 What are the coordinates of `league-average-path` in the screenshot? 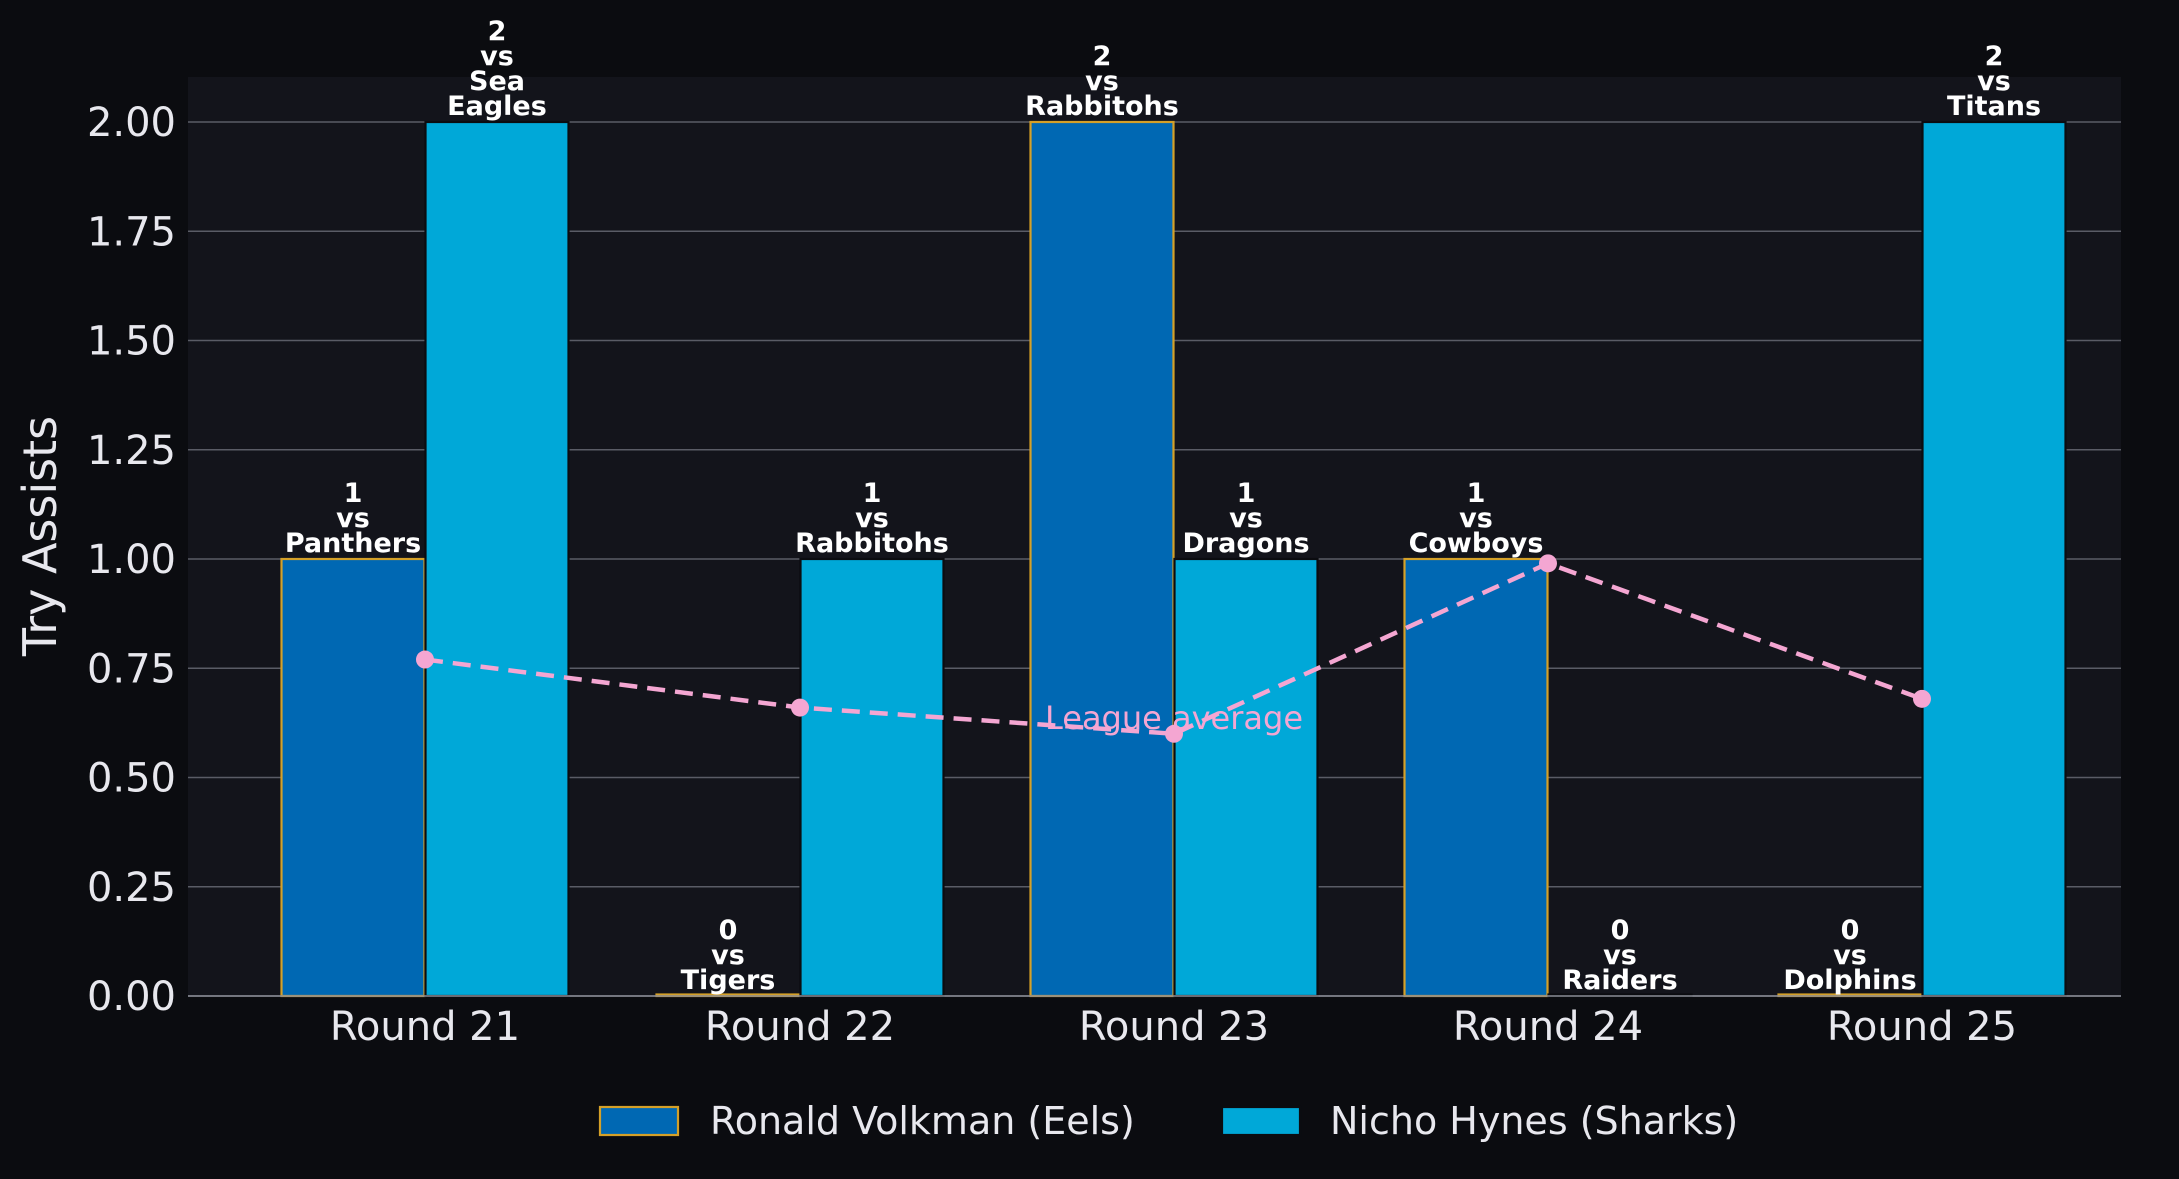 It's located at (1173, 648).